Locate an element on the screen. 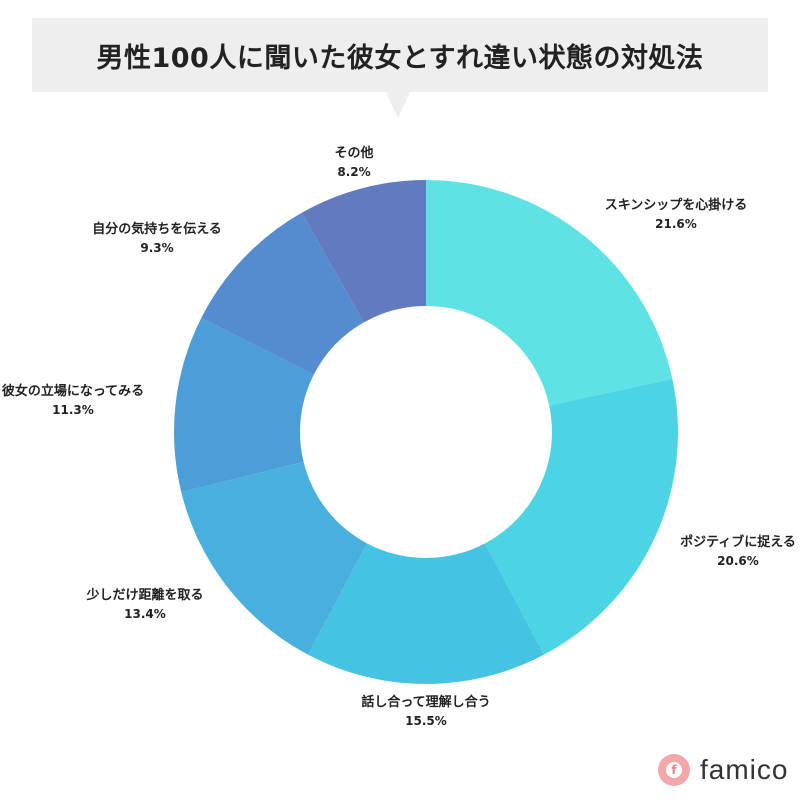 The image size is (800, 800). famico-logo-icon: f is located at coordinates (674, 770).